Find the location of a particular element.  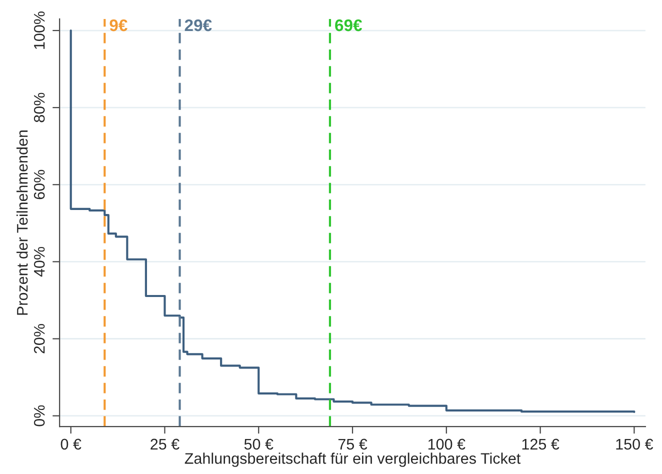

y-tick-label: 40% is located at coordinates (39, 261).